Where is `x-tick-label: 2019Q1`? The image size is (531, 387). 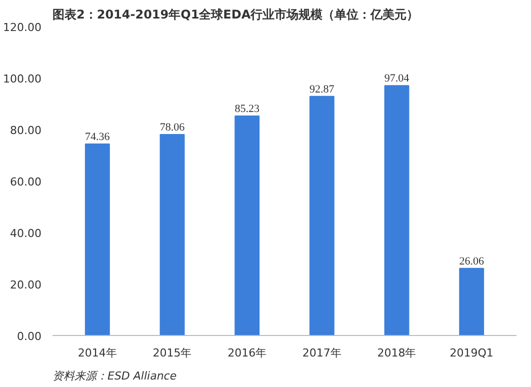
x-tick-label: 2019Q1 is located at coordinates (472, 353).